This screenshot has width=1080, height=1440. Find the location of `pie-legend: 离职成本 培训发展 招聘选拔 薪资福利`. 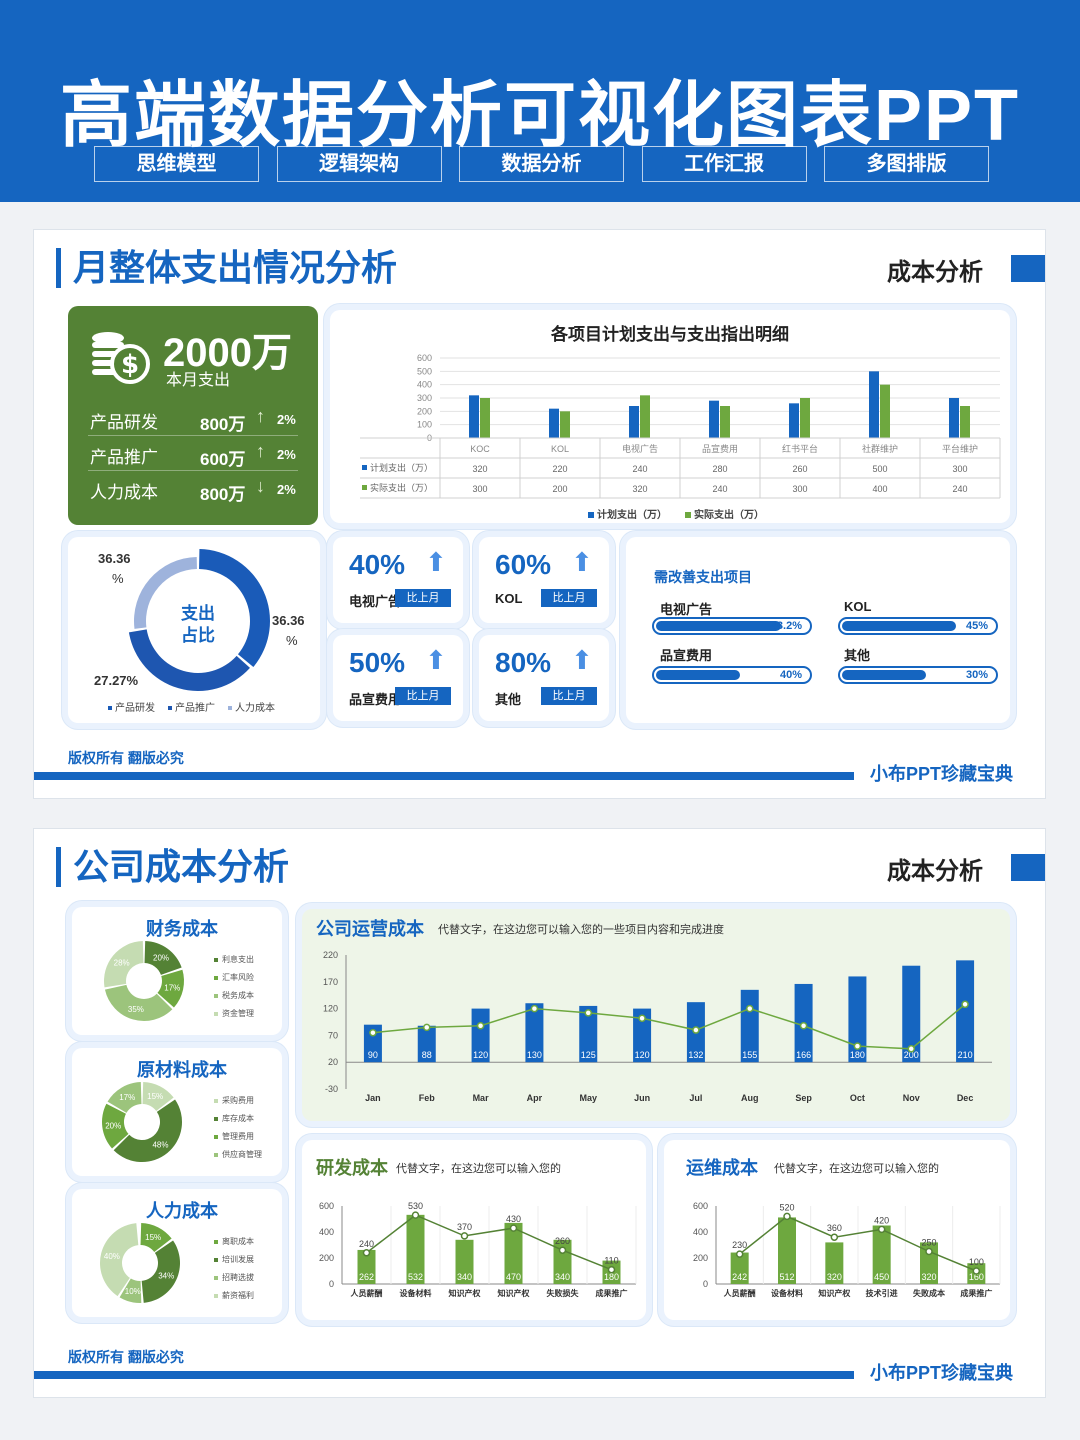

pie-legend: 离职成本 培训发展 招聘选拔 薪资福利 is located at coordinates (234, 1269).